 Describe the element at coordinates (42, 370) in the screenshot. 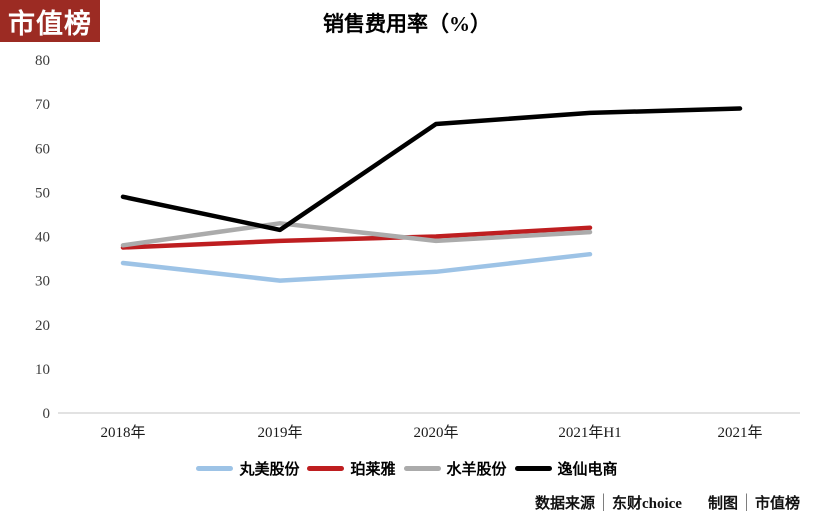

I see `y-tick-label: 10` at that location.